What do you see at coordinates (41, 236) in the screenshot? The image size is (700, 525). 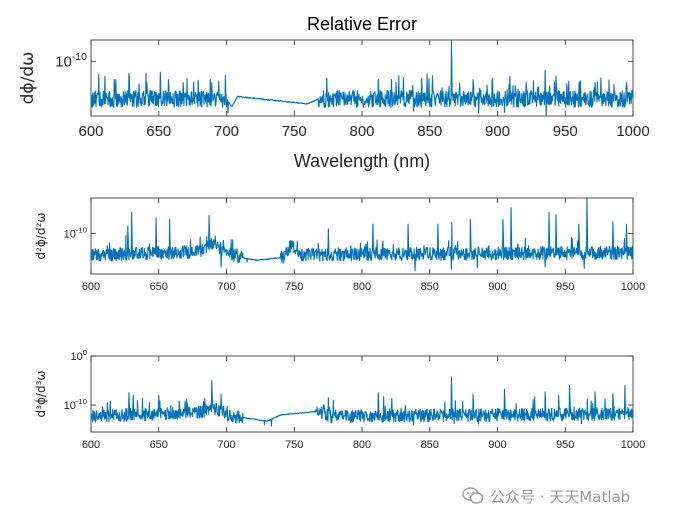 I see `y-axis-label: d²ϕ/d²ω` at bounding box center [41, 236].